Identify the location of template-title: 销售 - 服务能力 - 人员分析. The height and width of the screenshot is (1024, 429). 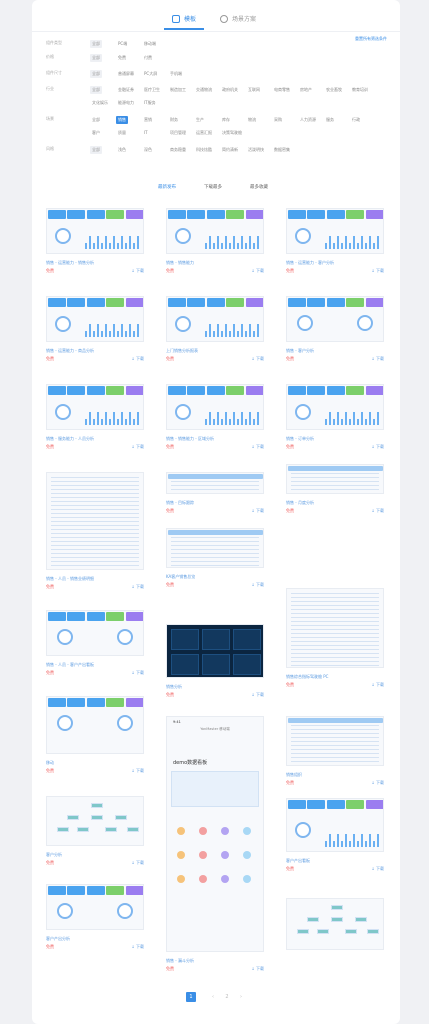
(70, 438).